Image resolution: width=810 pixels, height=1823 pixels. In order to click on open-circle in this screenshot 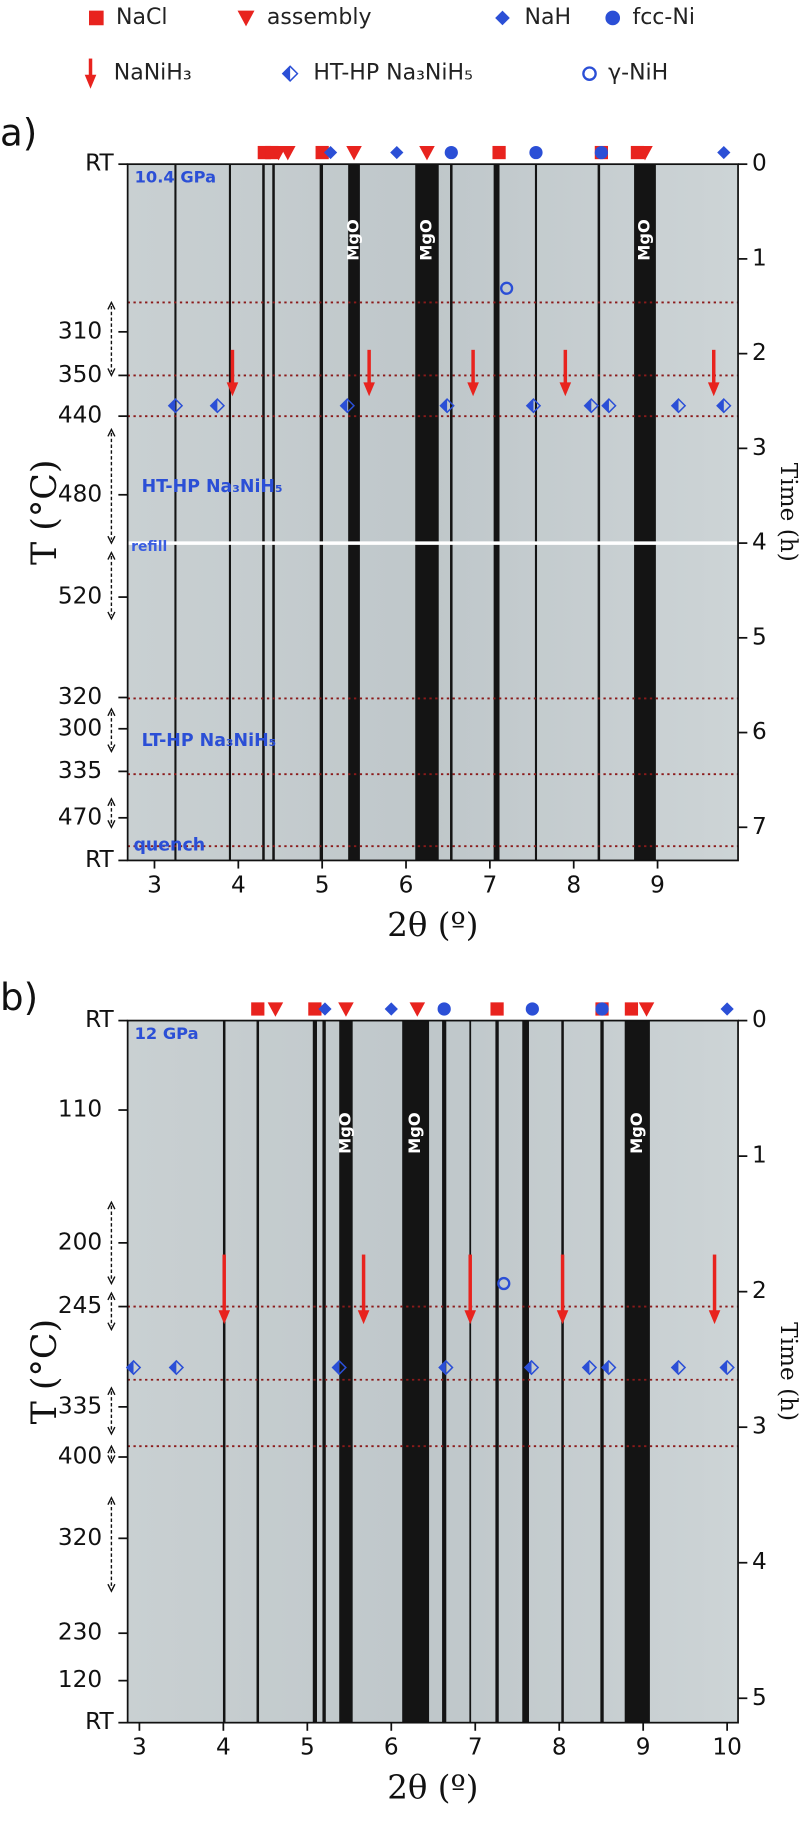, I will do `click(589, 73)`.